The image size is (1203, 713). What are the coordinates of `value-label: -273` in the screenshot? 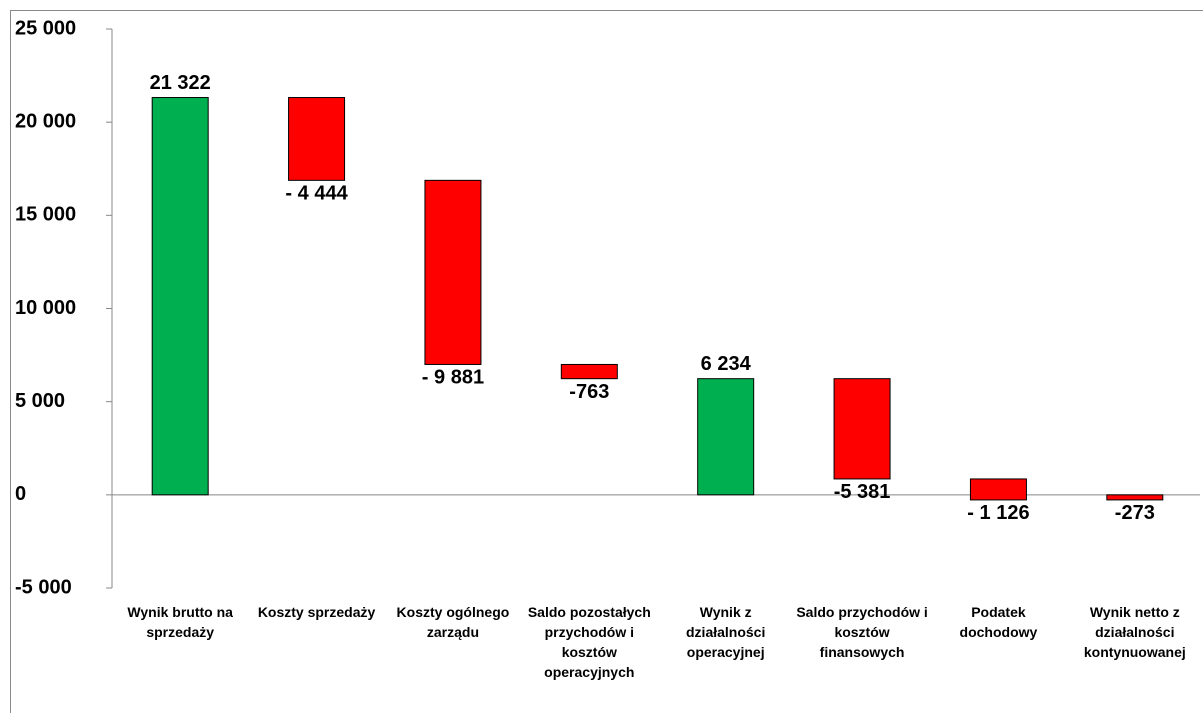 It's located at (1135, 513).